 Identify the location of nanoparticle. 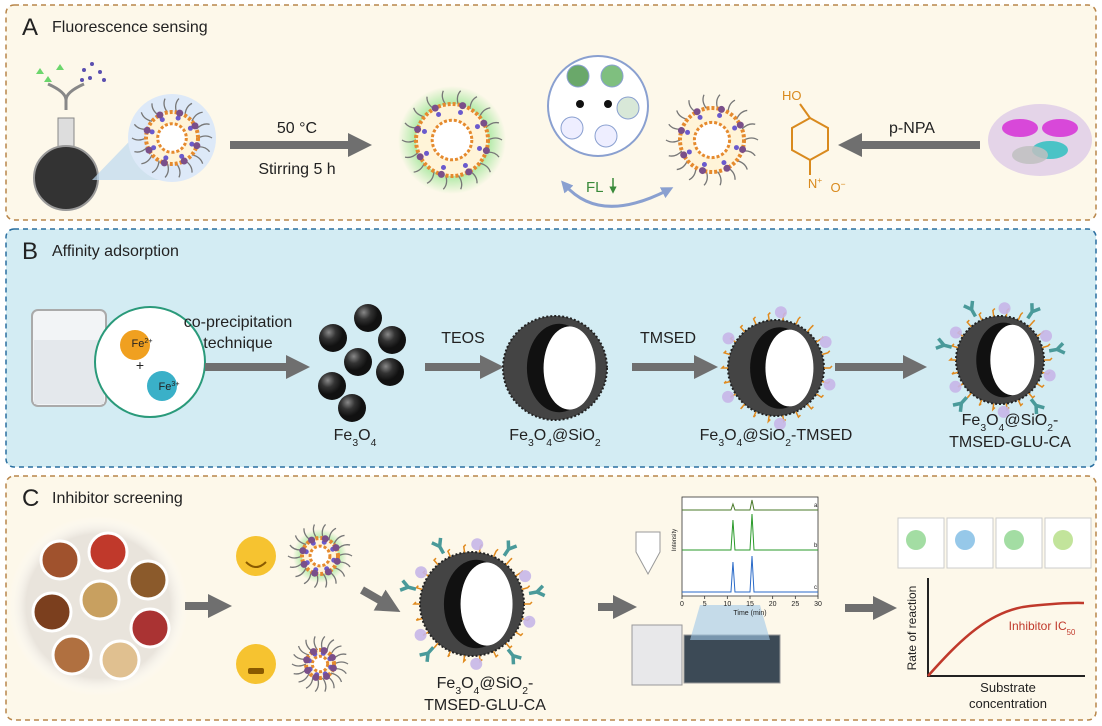
(368, 318).